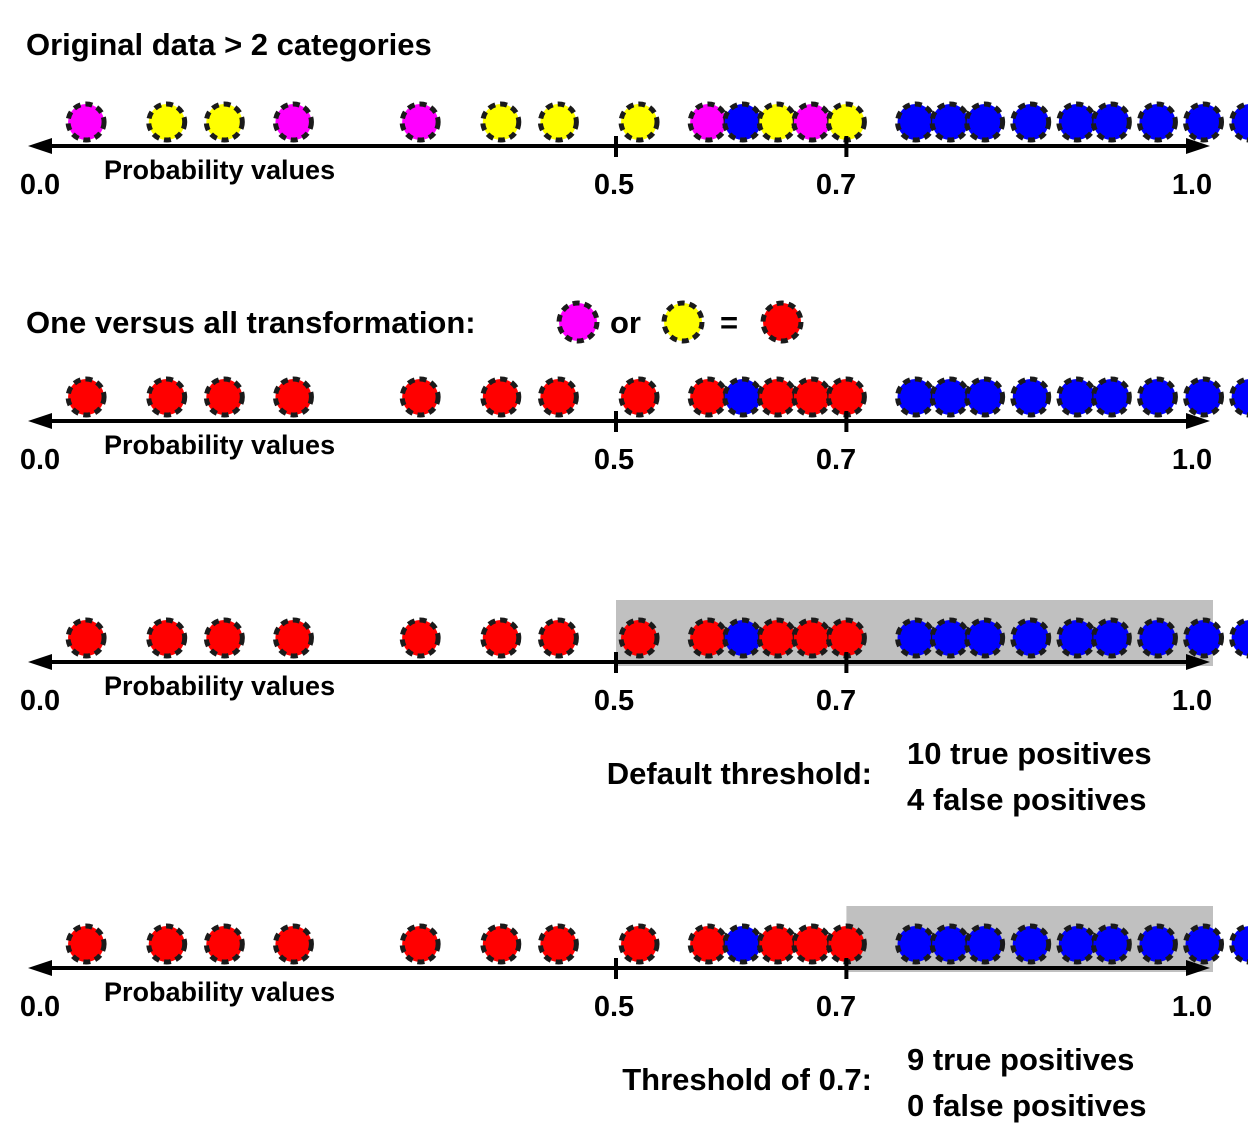 Image resolution: width=1248 pixels, height=1141 pixels. I want to click on threshold-07-label: Threshold of 0.7:, so click(747, 1079).